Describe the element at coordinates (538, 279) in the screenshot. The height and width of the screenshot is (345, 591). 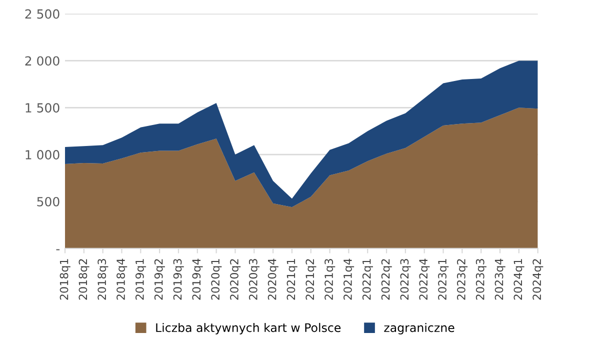
I see `x-tick-label: 2024q2` at that location.